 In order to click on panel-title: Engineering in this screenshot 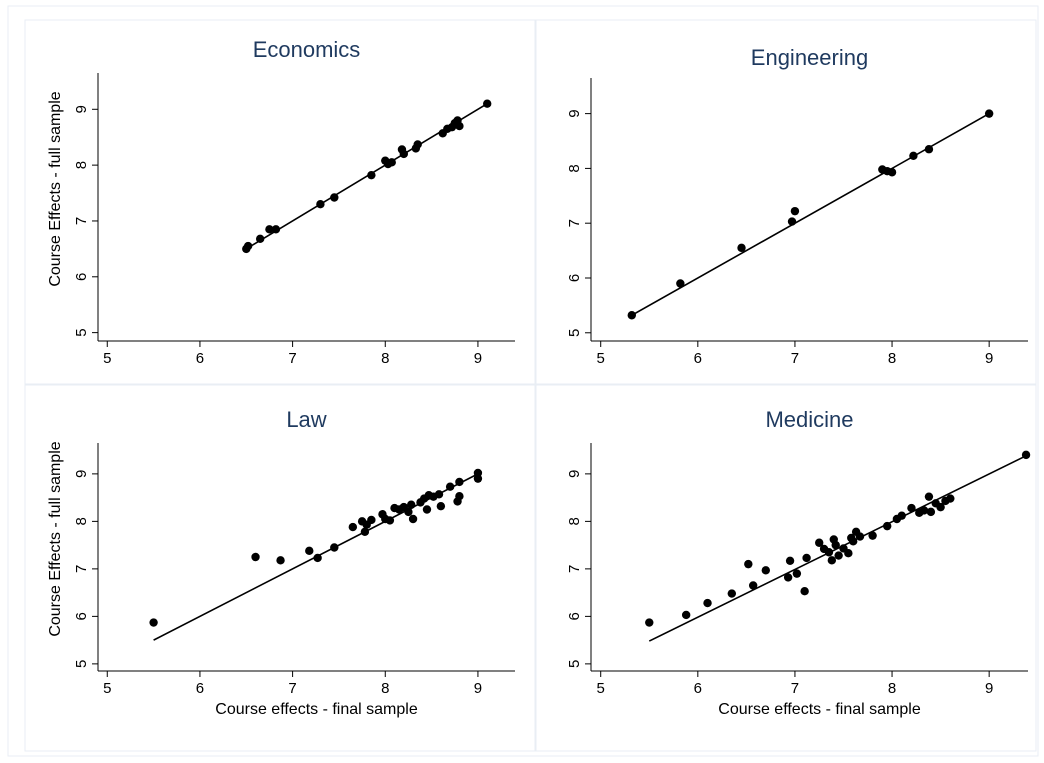, I will do `click(809, 57)`.